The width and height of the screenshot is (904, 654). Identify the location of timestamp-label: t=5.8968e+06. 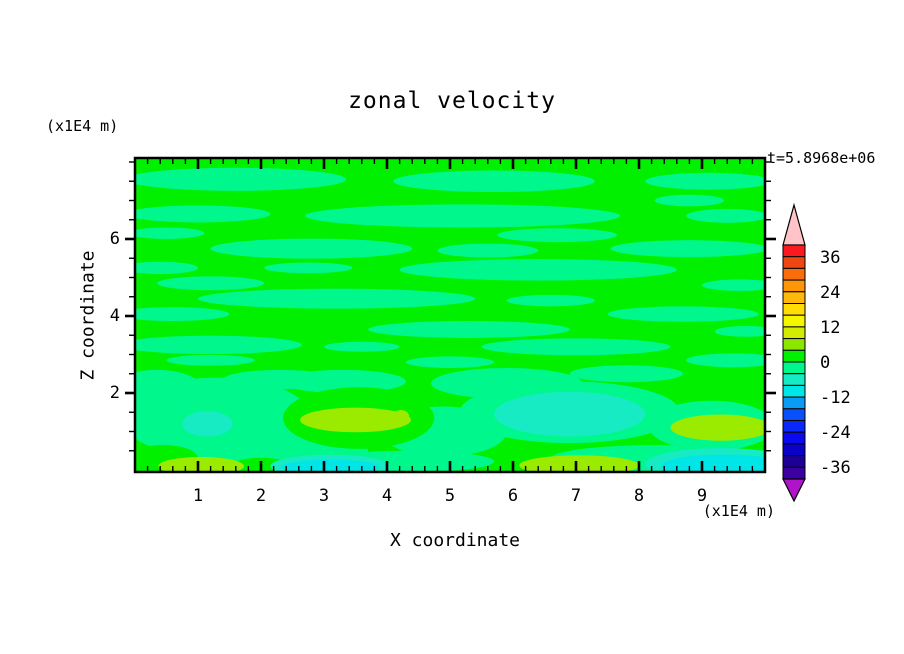
(821, 158).